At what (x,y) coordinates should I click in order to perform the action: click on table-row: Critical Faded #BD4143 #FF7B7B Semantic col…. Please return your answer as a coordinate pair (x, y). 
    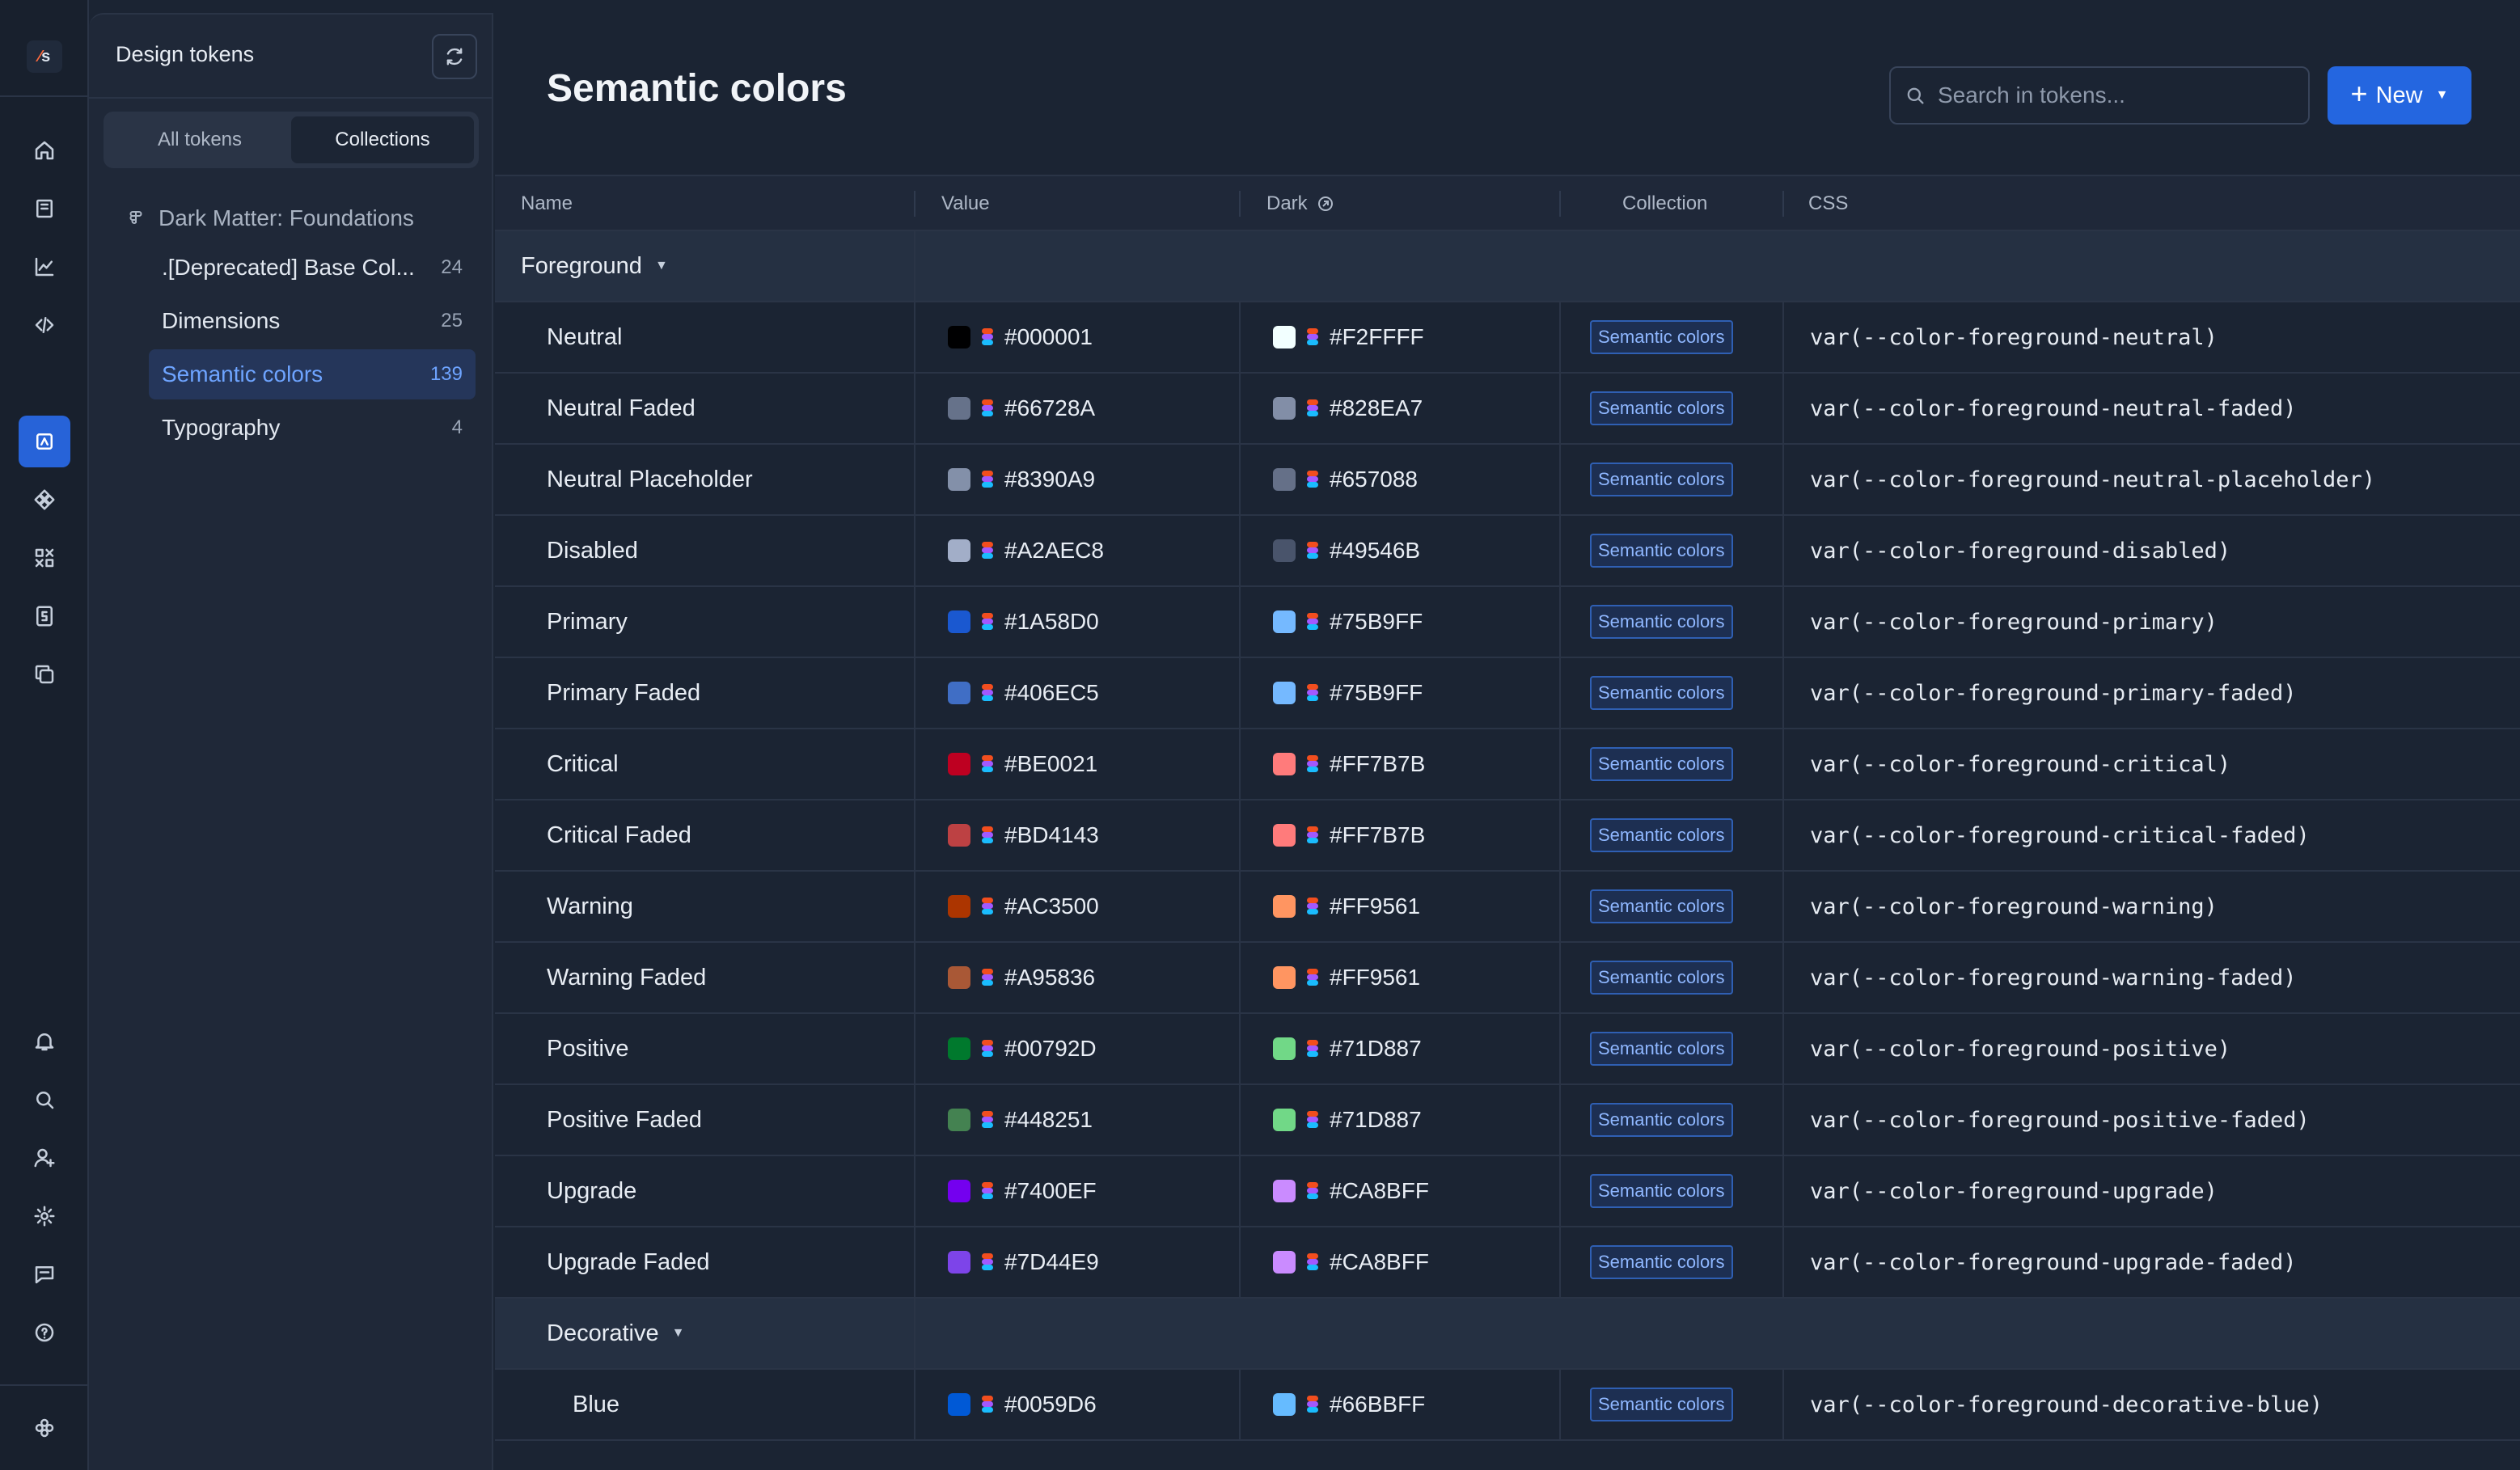
    Looking at the image, I should click on (1507, 836).